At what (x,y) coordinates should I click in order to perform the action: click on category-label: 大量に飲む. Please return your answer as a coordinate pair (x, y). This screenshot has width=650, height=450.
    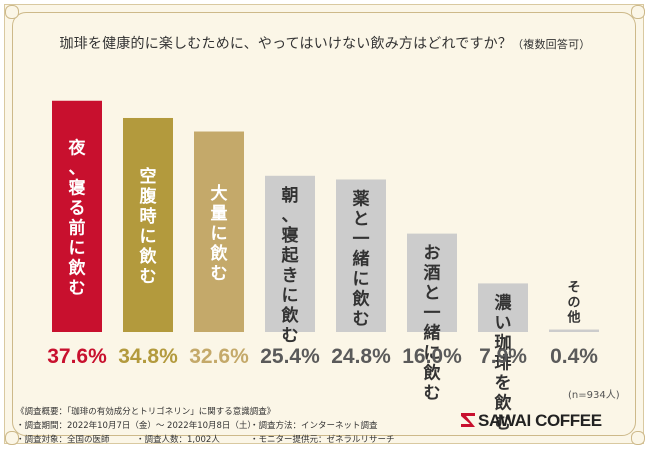
    Looking at the image, I should click on (219, 233).